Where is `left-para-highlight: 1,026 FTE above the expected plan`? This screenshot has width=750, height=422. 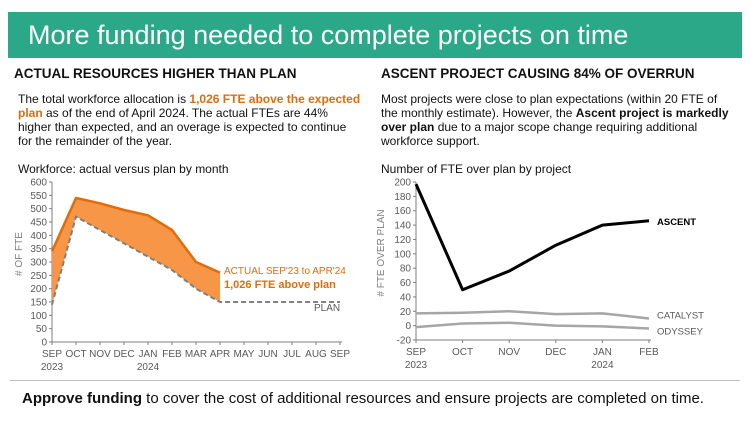
left-para-highlight: 1,026 FTE above the expected plan is located at coordinates (189, 106).